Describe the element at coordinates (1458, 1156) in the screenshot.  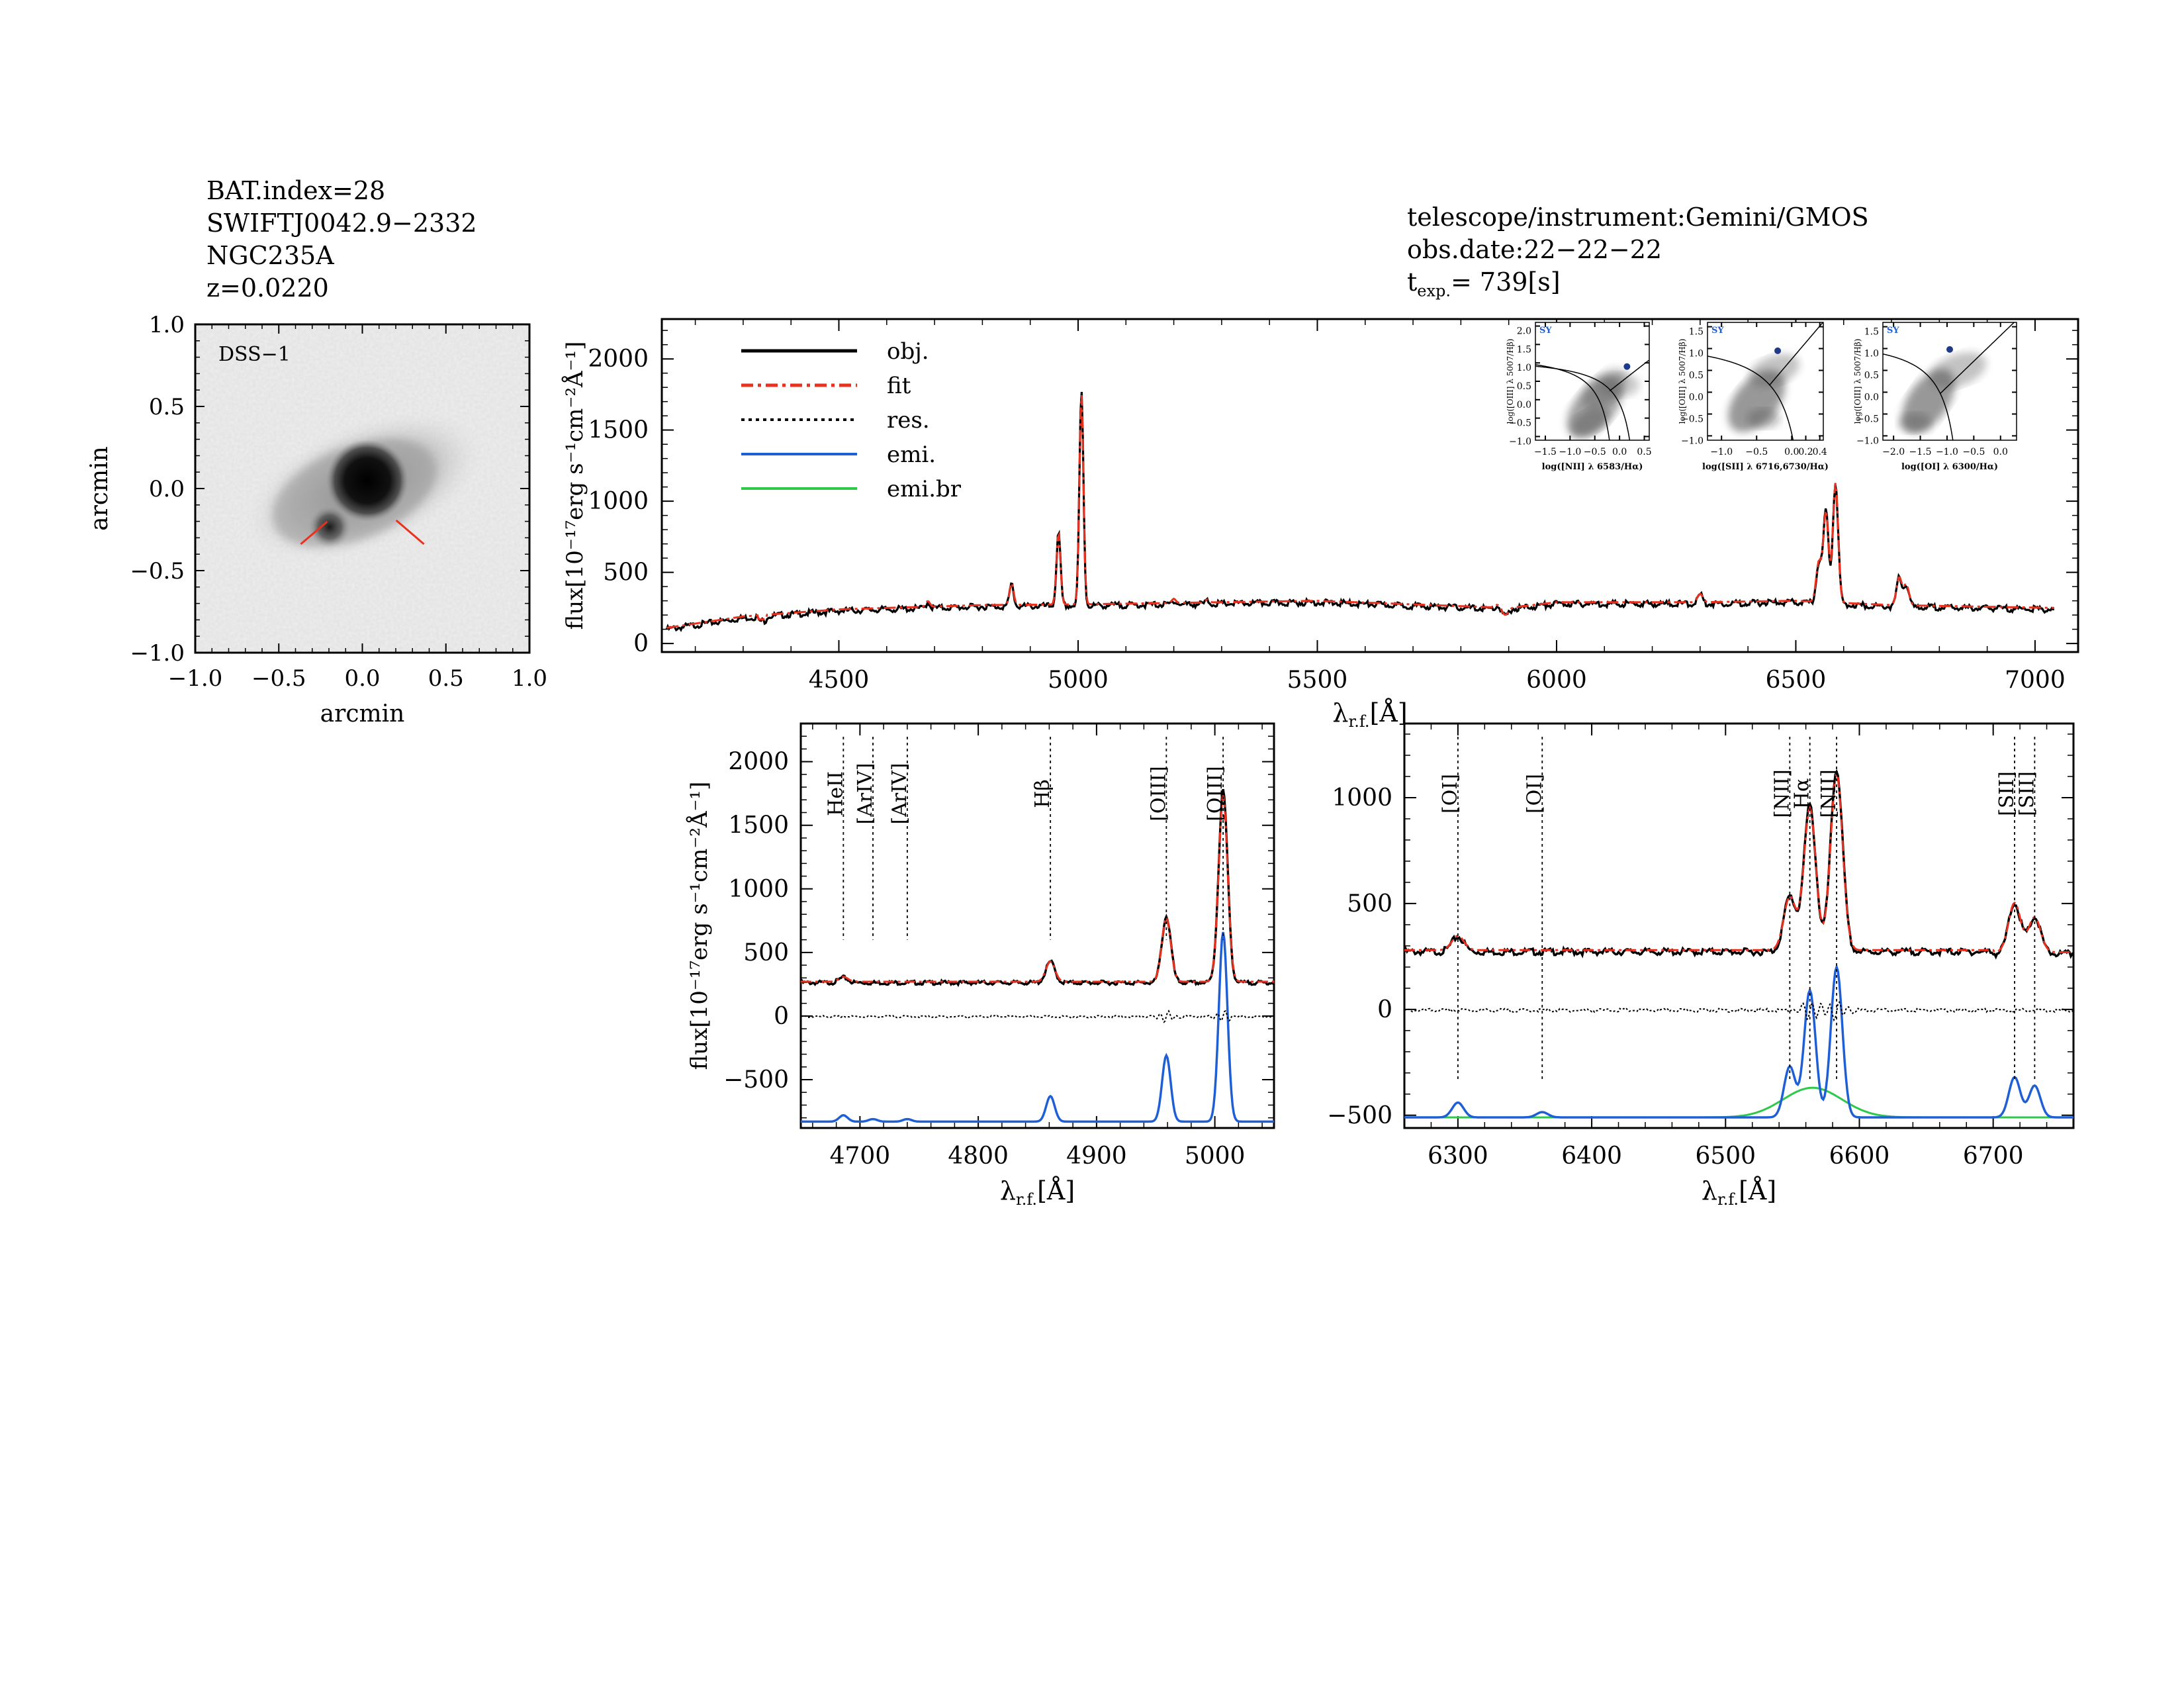
I see `zoom-red-xtick-label: 6300` at that location.